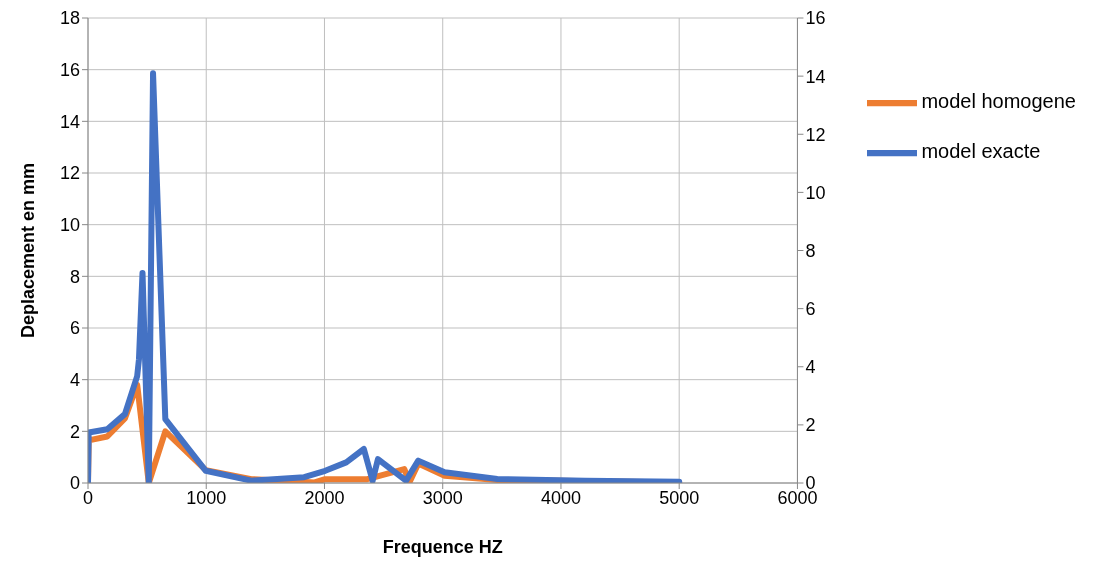 The image size is (1104, 571). Describe the element at coordinates (815, 76) in the screenshot. I see `y2-tick-label: 14` at that location.